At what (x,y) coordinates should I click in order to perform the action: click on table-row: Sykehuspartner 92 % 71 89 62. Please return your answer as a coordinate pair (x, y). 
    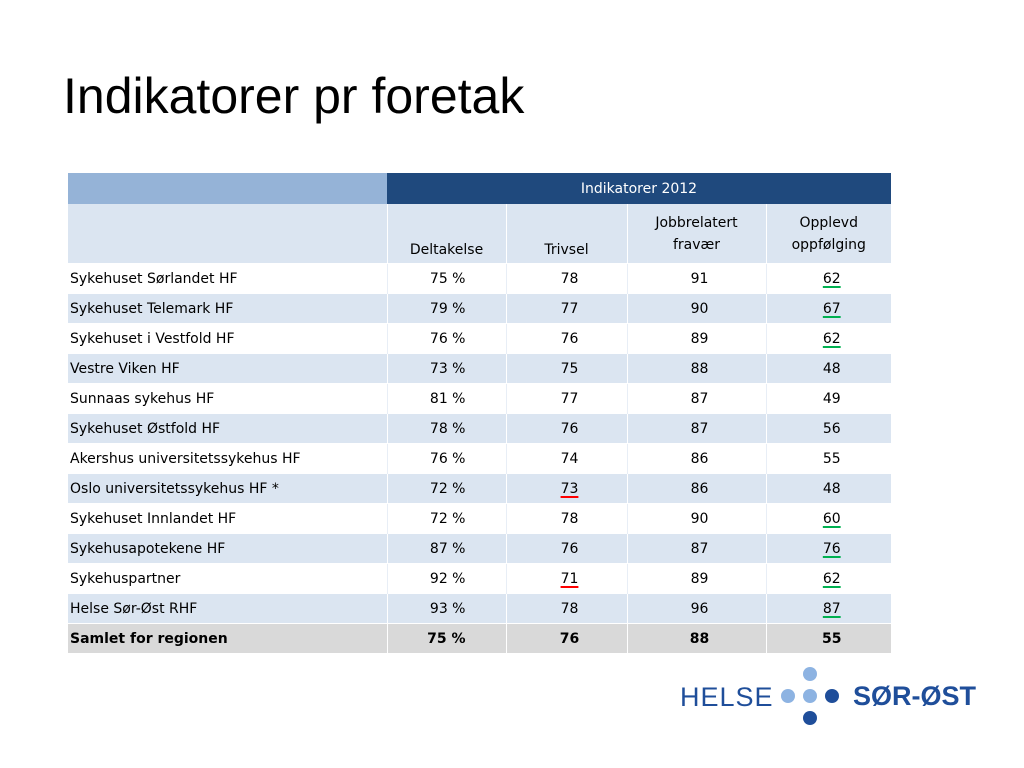
    Looking at the image, I should click on (479, 578).